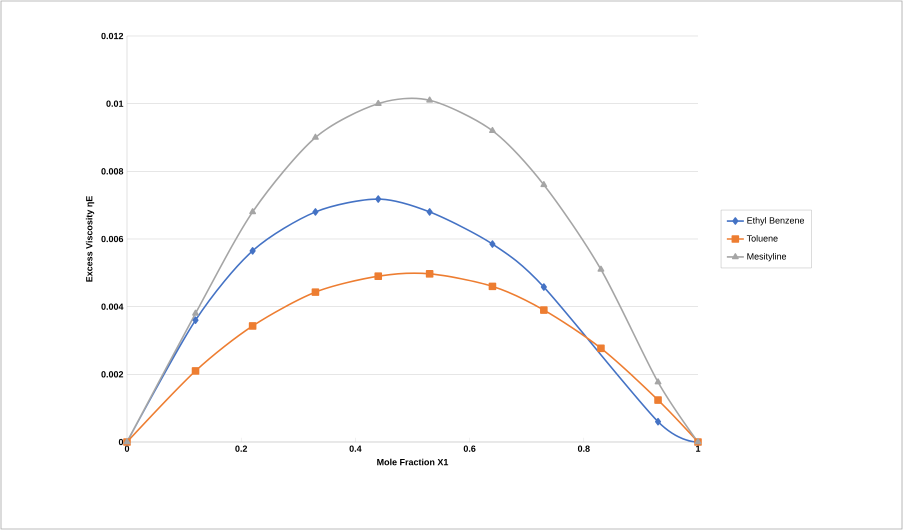 This screenshot has height=530, width=903. What do you see at coordinates (762, 238) in the screenshot?
I see `legend-label: Toluene` at bounding box center [762, 238].